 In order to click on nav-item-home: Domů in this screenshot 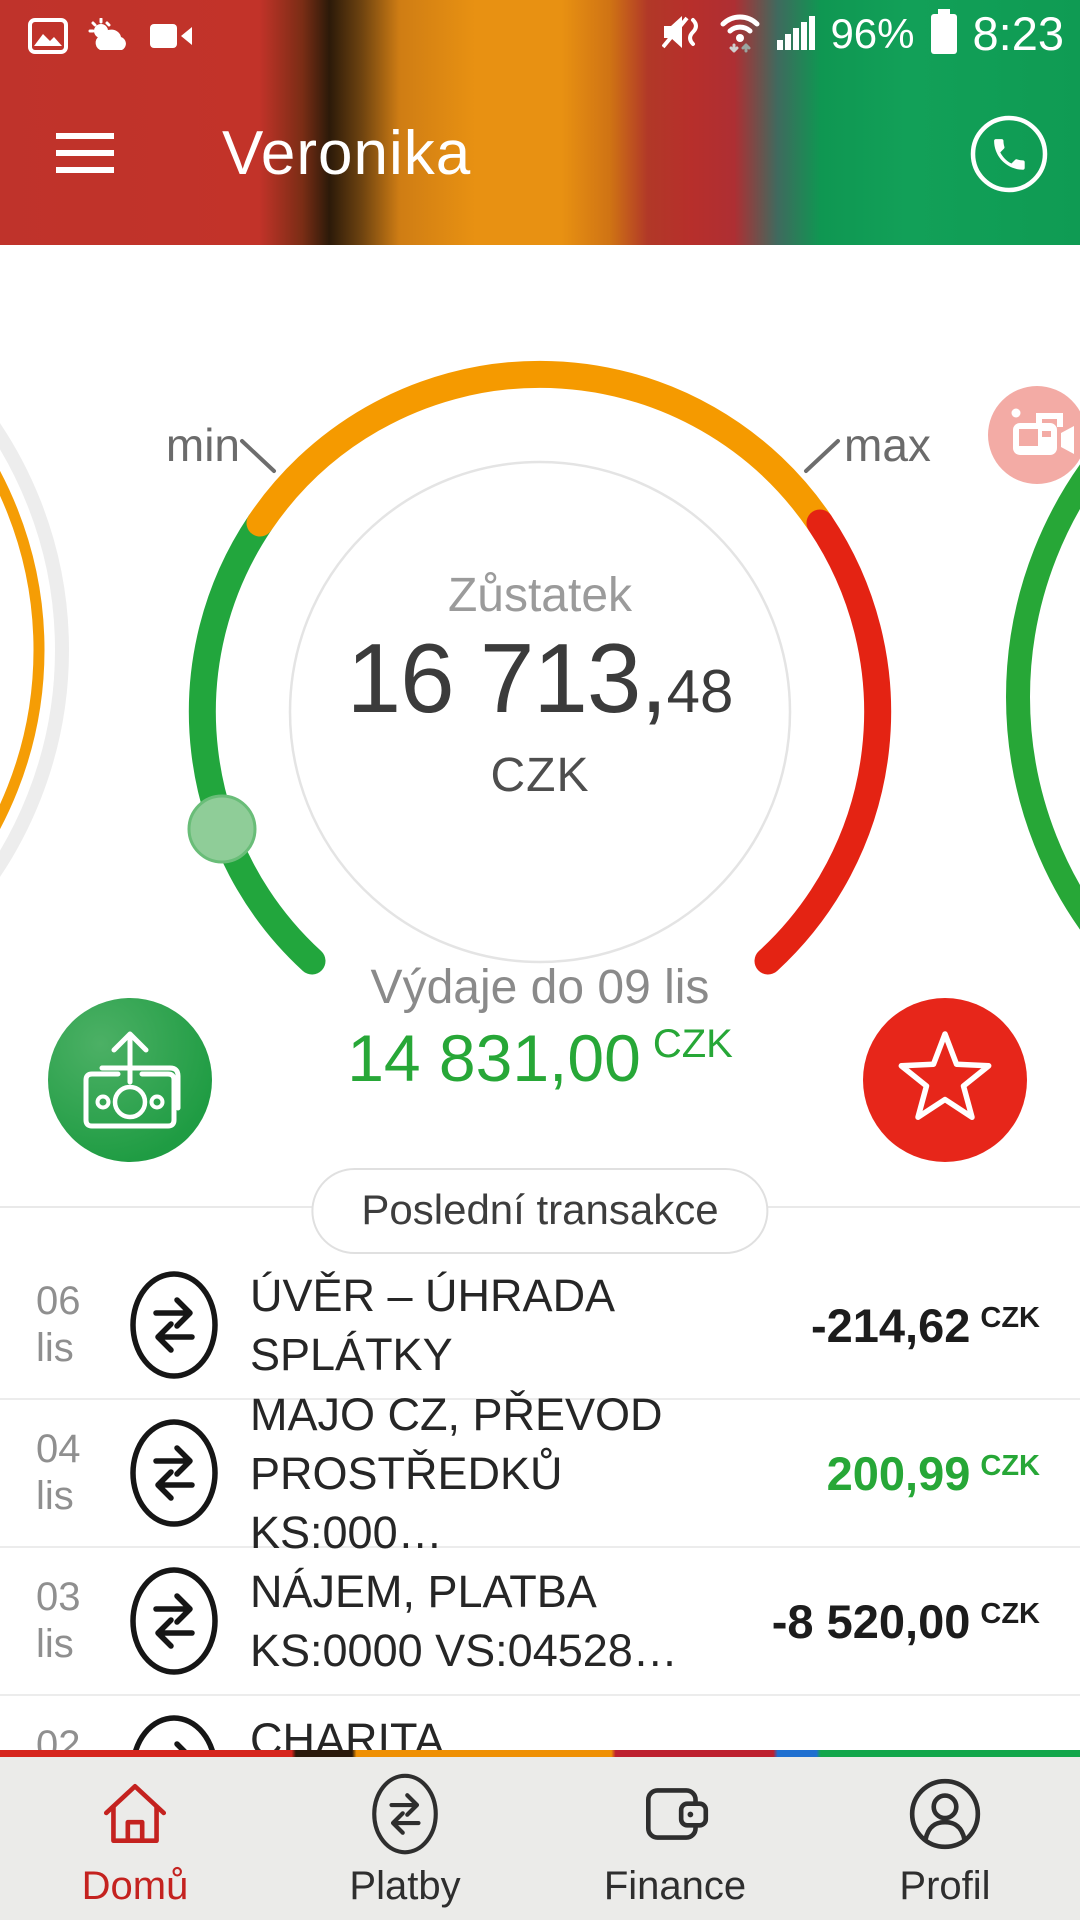, I will do `click(135, 1838)`.